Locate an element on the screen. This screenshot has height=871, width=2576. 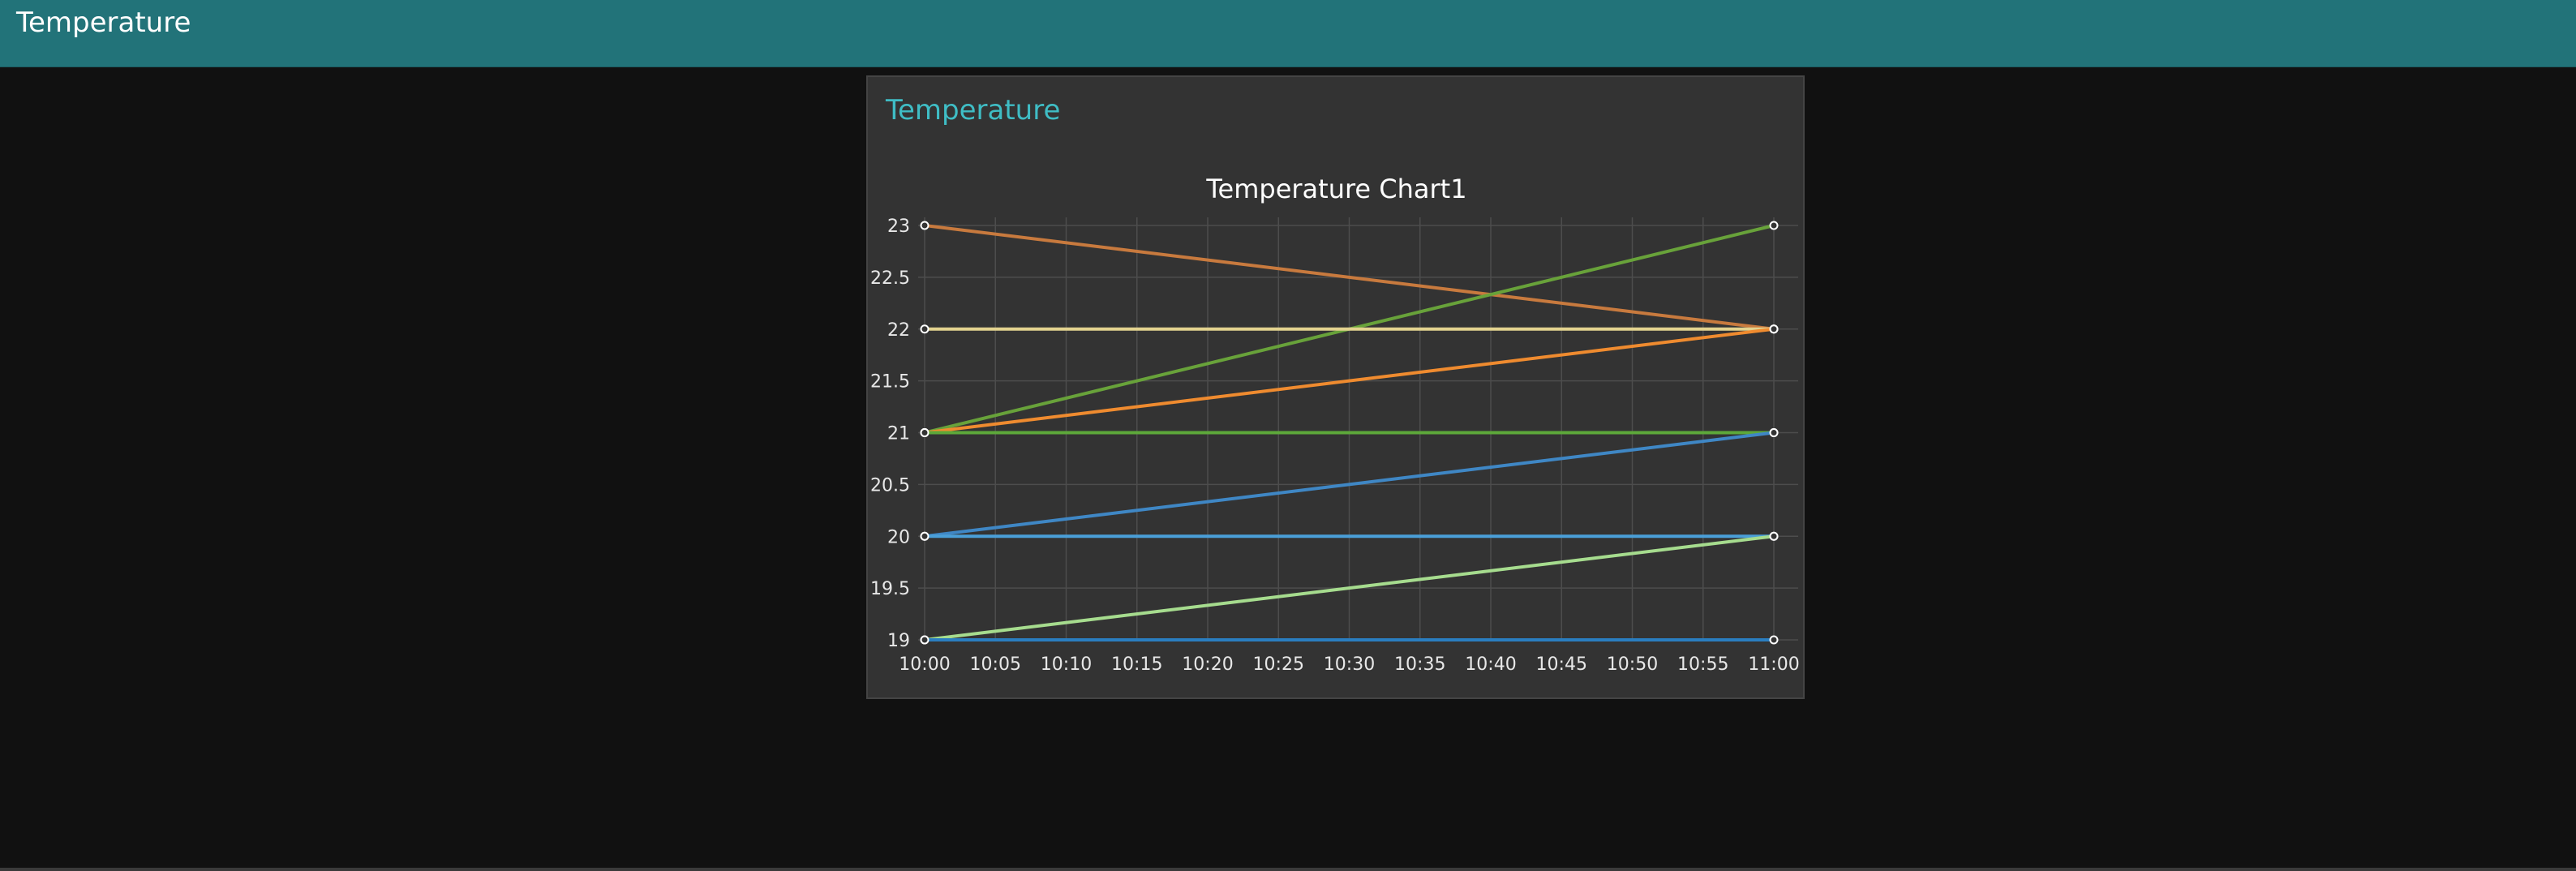
x-tick-label: 10:45 is located at coordinates (1561, 664).